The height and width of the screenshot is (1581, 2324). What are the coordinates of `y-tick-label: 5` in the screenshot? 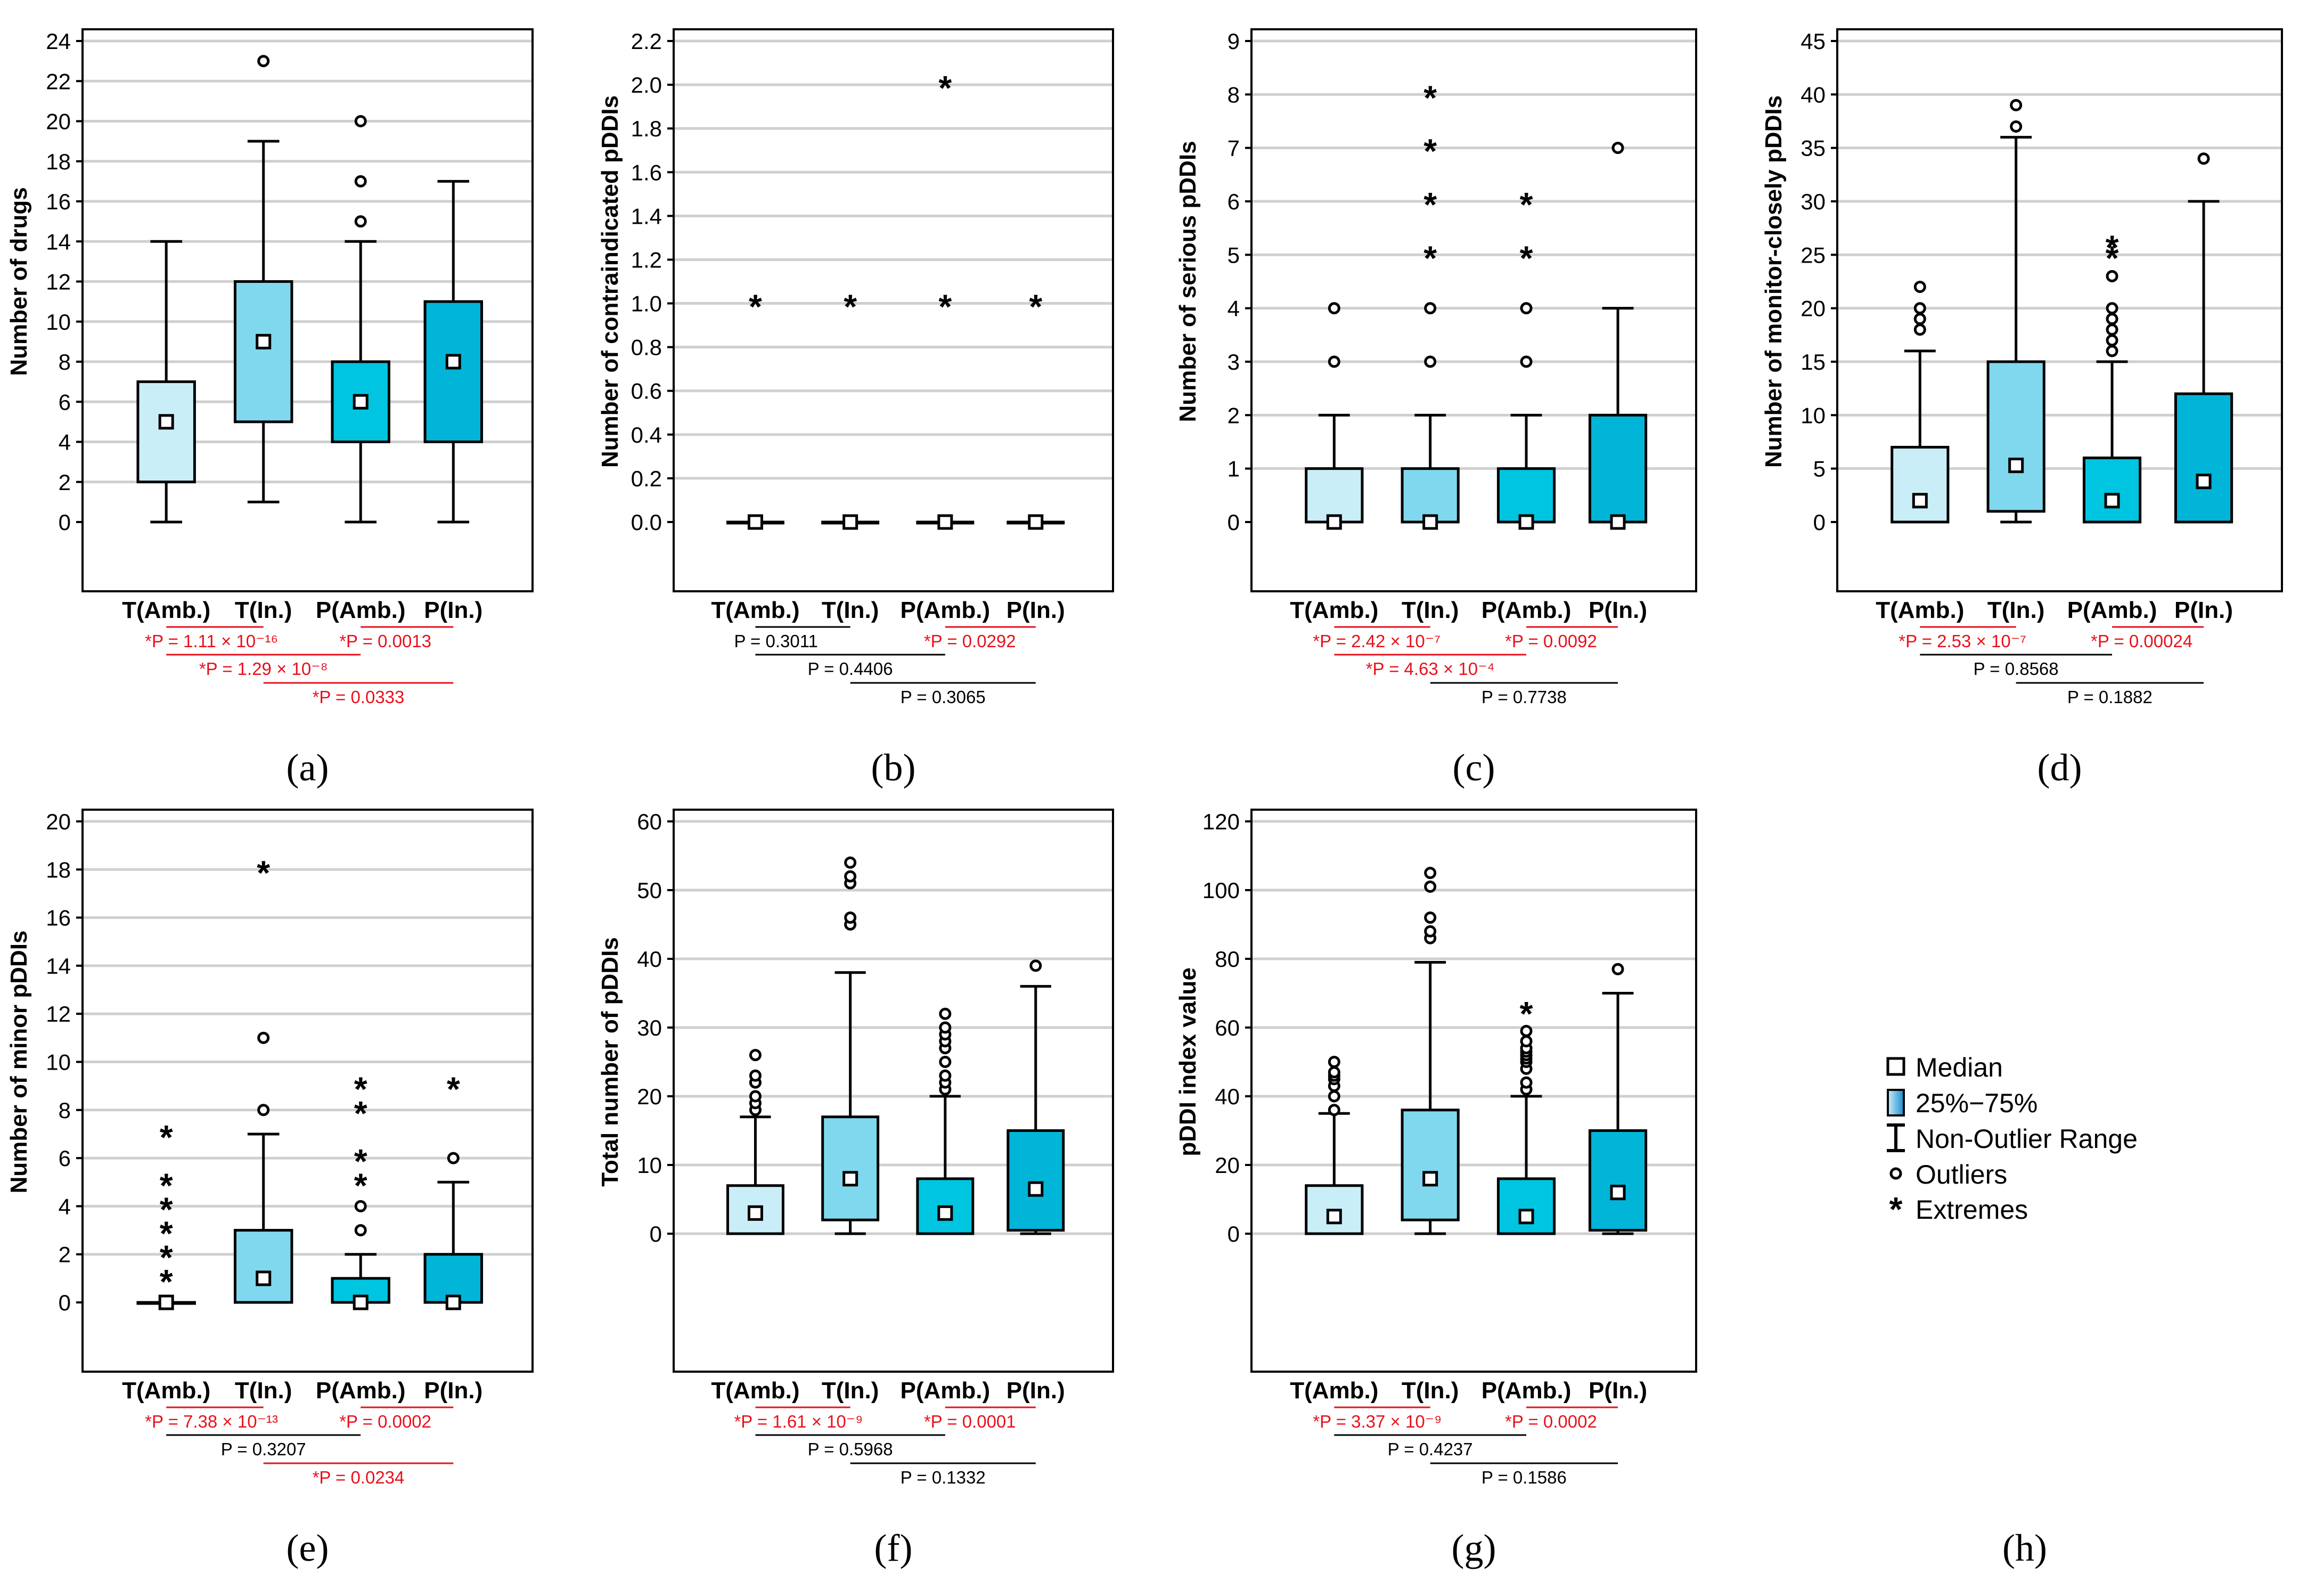 It's located at (1819, 469).